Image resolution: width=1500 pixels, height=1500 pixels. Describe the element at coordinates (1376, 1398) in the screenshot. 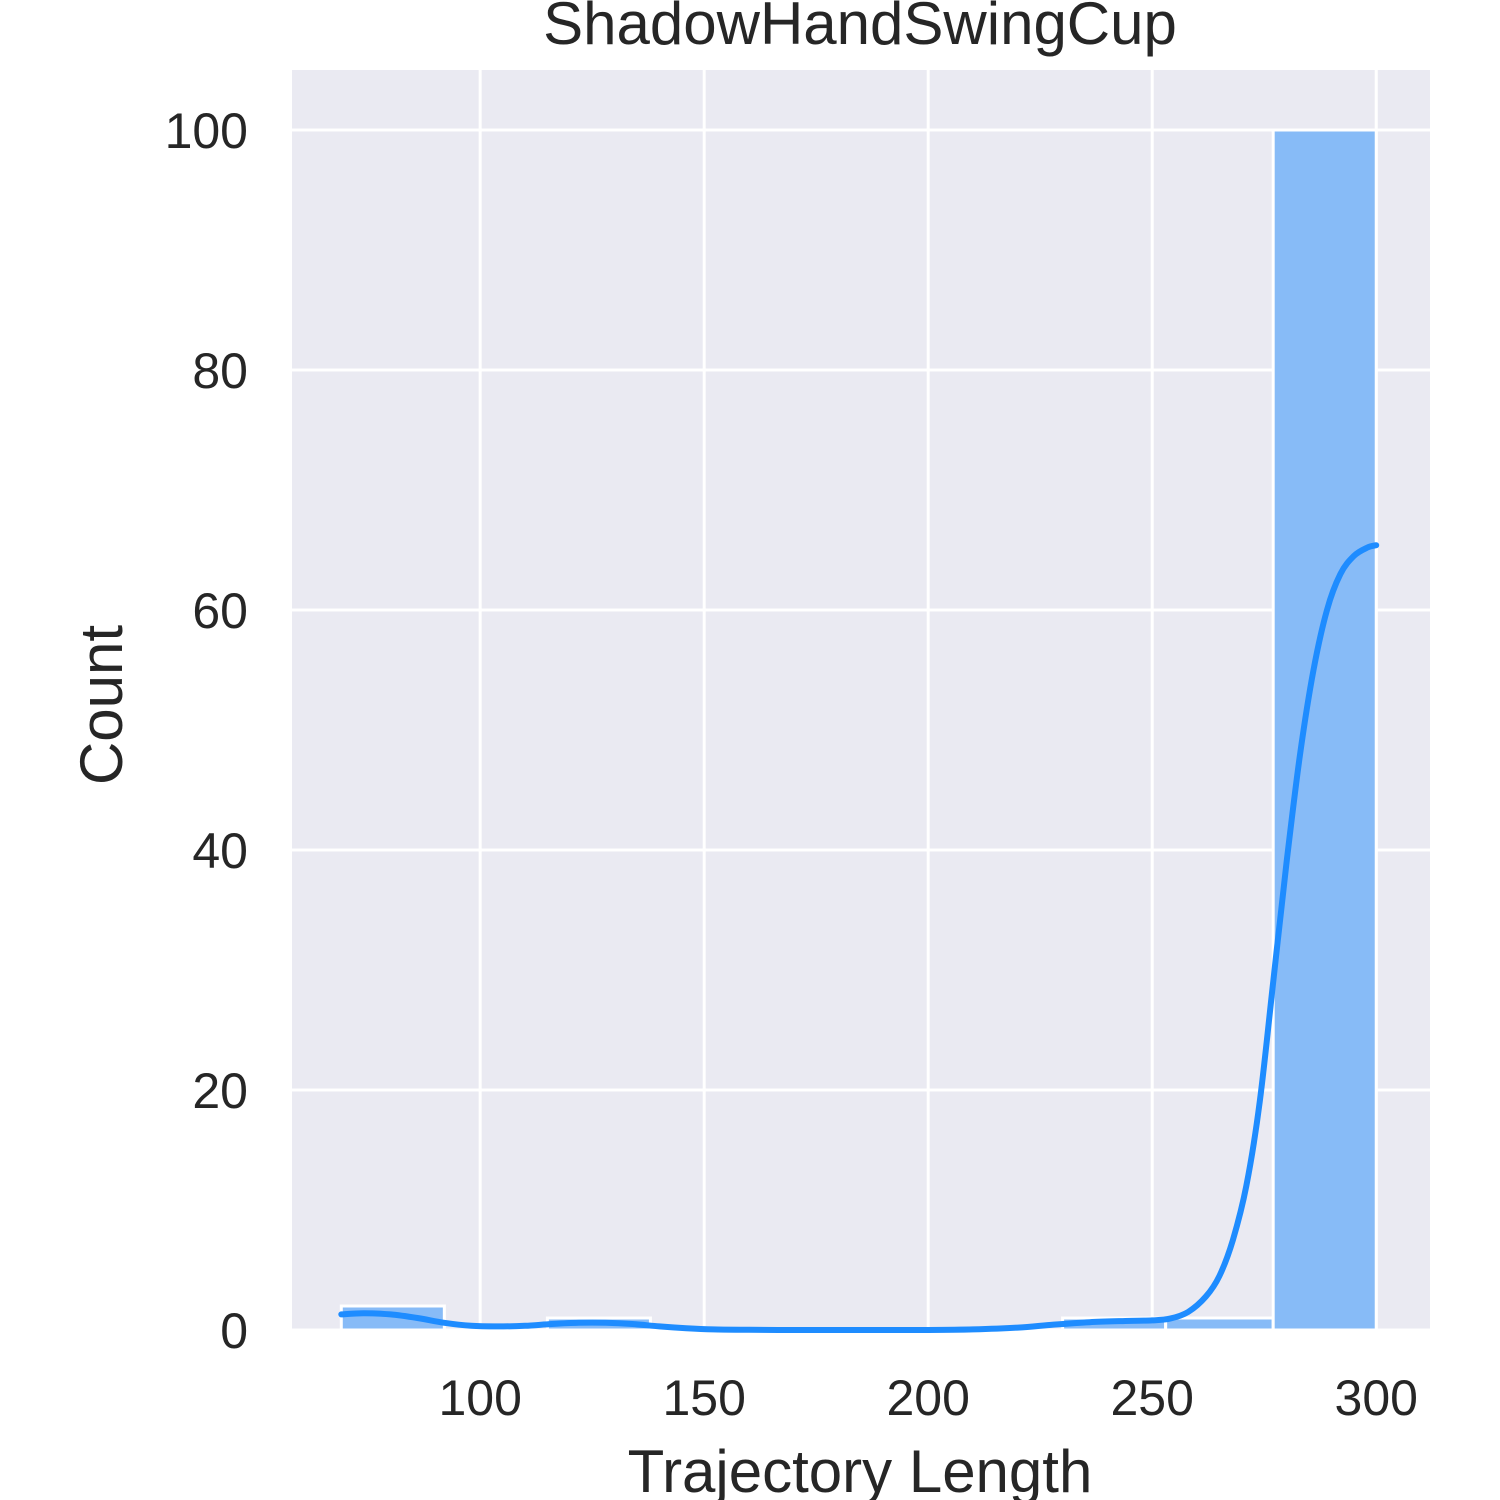

I see `x-tick-label: 300` at that location.